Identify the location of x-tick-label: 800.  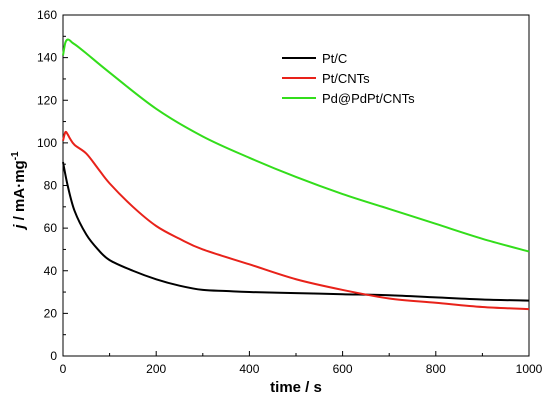
(436, 369).